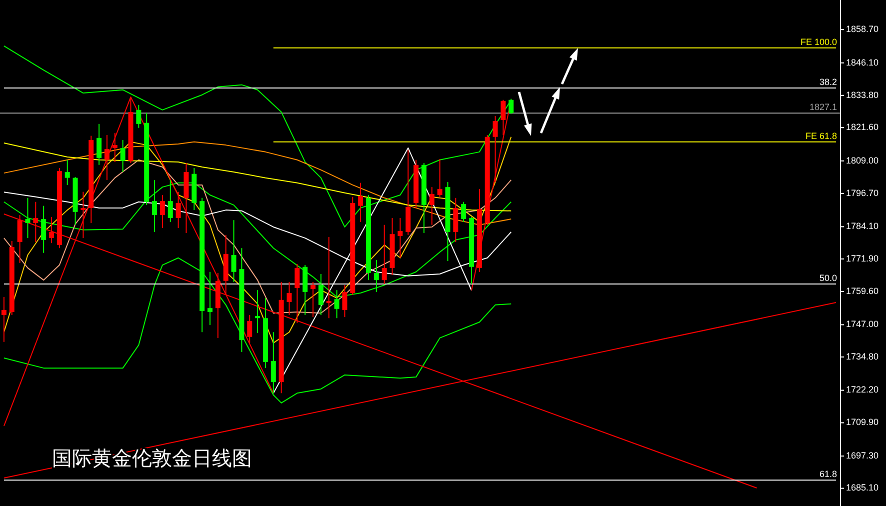 Image resolution: width=886 pixels, height=506 pixels. What do you see at coordinates (828, 81) in the screenshot?
I see `annotation: 38.2` at bounding box center [828, 81].